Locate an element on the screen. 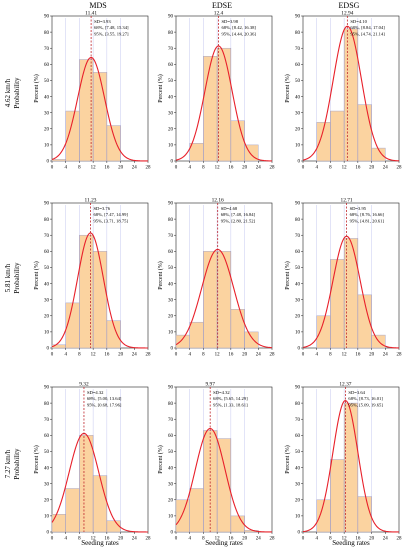 The height and width of the screenshot is (550, 406). mean-label: 12.4 is located at coordinates (219, 14).